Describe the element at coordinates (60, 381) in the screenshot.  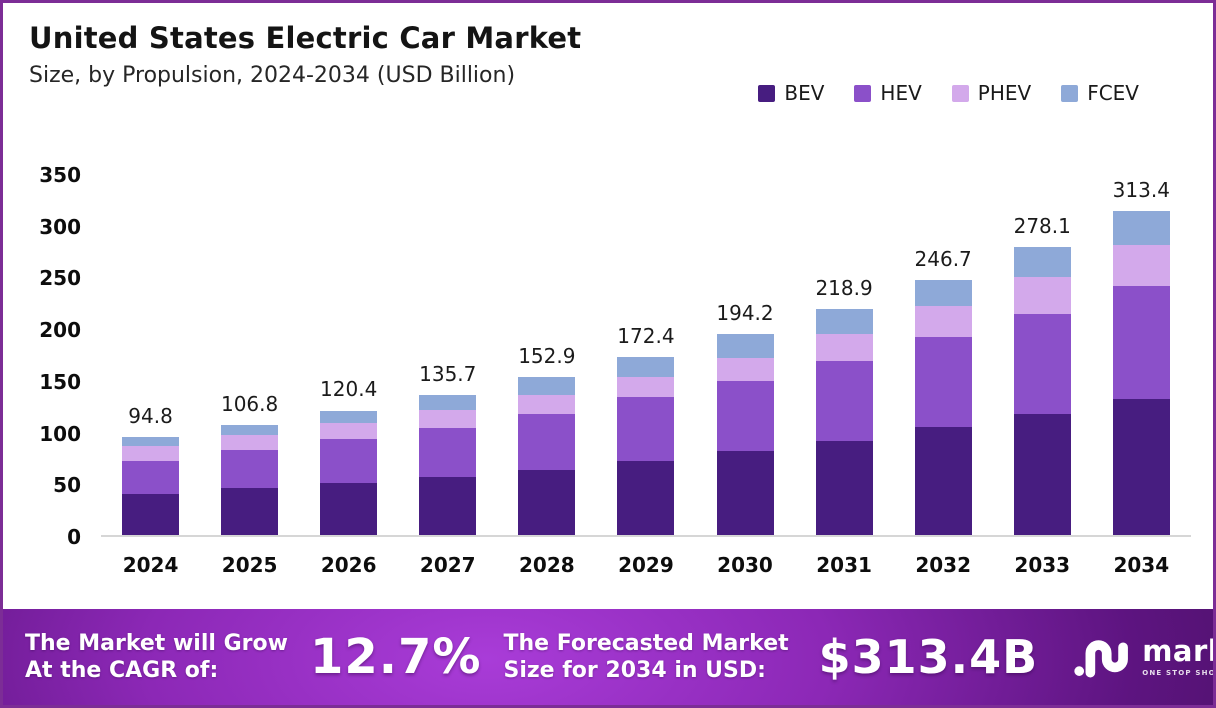
I see `y-axis-tick-150: 150` at that location.